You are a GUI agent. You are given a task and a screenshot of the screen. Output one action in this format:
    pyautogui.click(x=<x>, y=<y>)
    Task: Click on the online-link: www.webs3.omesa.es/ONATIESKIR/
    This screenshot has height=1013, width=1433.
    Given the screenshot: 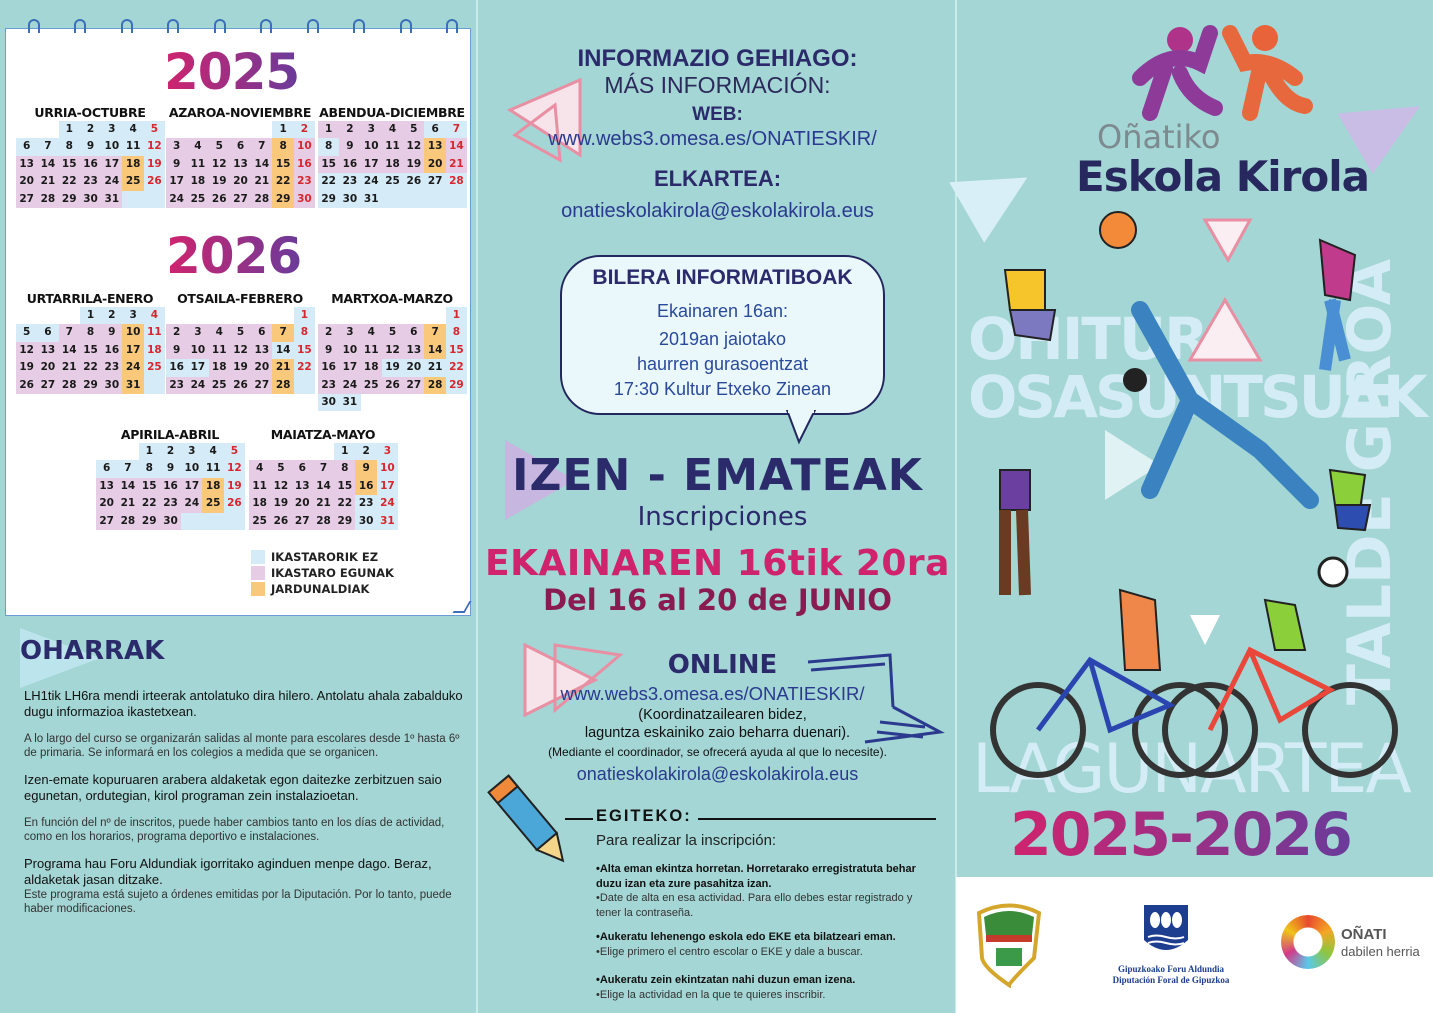 What is the action you would take?
    pyautogui.click(x=712, y=693)
    